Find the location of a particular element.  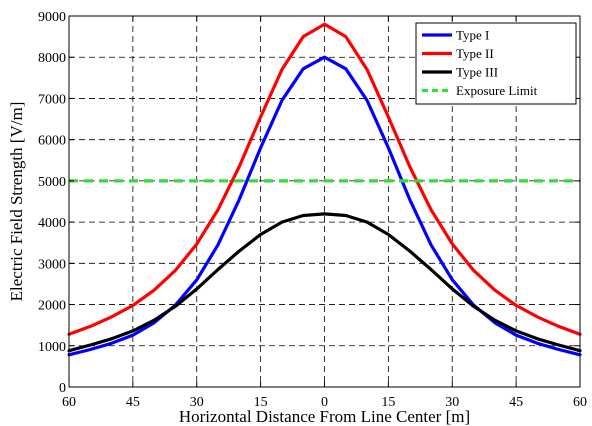

x-tick-label: 0 is located at coordinates (324, 402).